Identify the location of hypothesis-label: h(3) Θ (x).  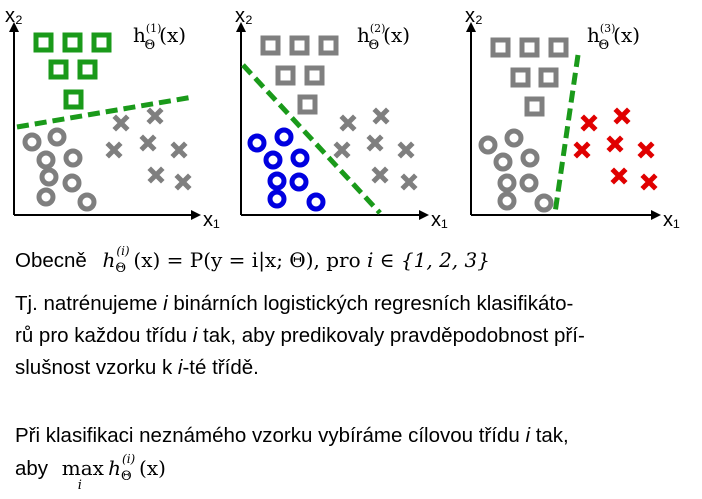
(613, 37).